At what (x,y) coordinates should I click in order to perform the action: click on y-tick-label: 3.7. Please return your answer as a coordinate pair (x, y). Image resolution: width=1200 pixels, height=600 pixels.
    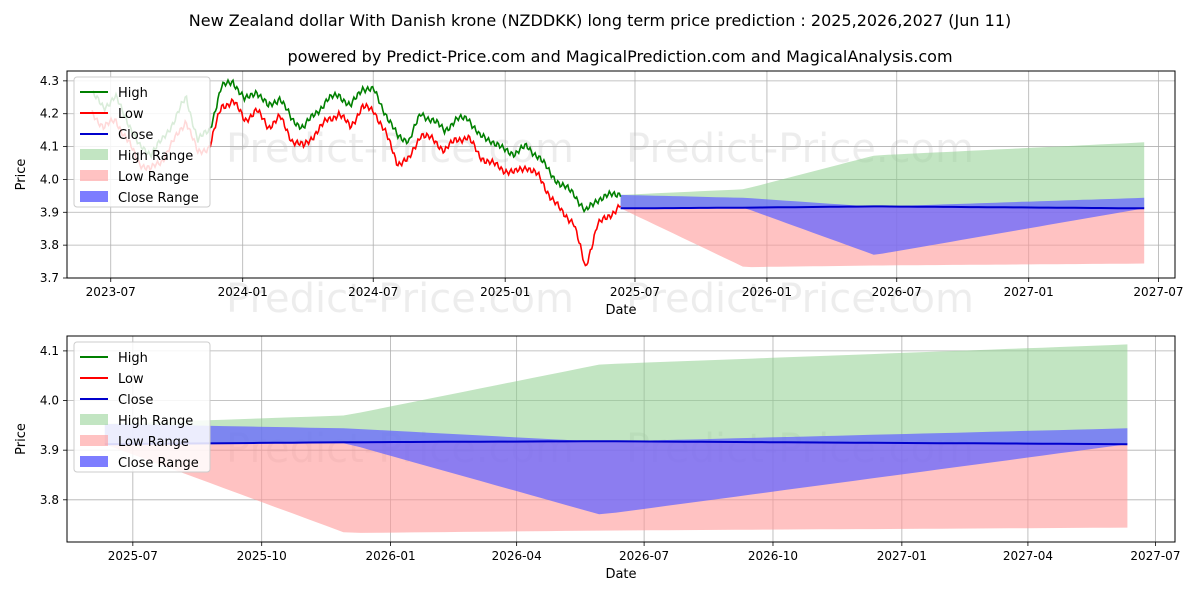
    Looking at the image, I should click on (49, 278).